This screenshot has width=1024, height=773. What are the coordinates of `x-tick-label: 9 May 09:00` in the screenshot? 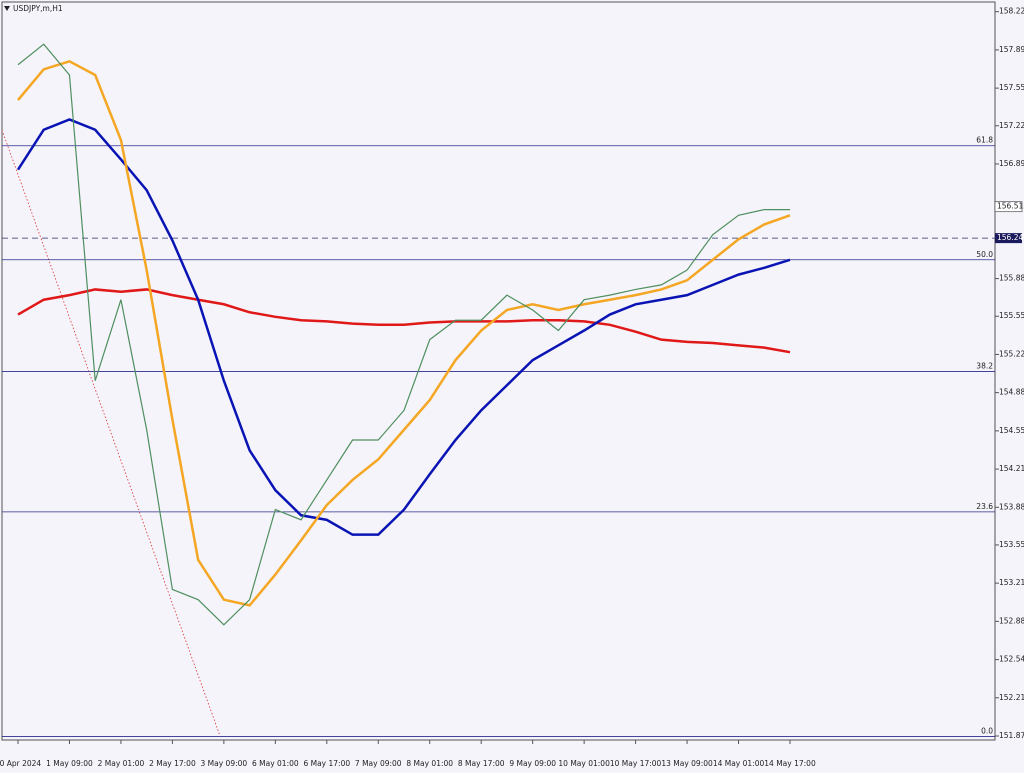 It's located at (532, 763).